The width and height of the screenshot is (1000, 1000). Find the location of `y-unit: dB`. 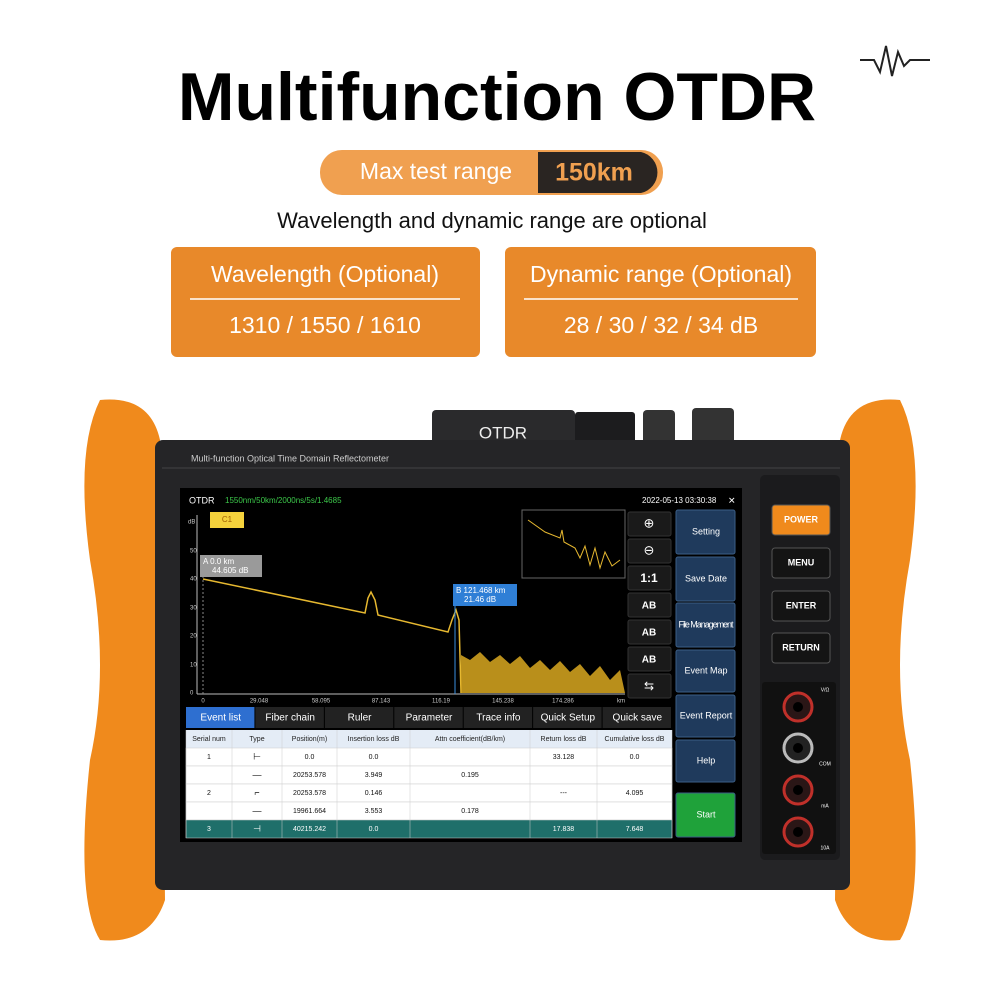

y-unit: dB is located at coordinates (191, 523).